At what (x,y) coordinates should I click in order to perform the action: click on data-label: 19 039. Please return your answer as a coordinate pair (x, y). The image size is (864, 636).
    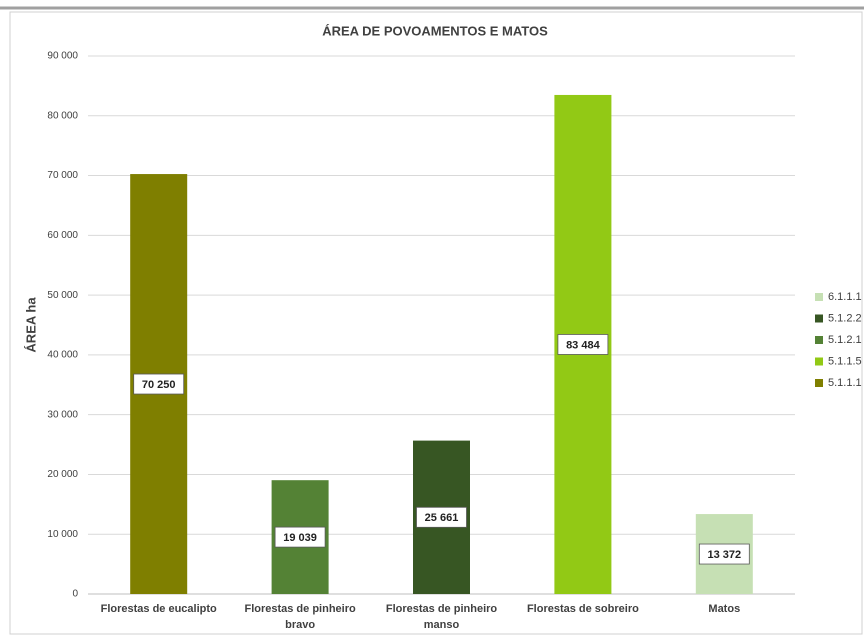
    Looking at the image, I should click on (300, 538).